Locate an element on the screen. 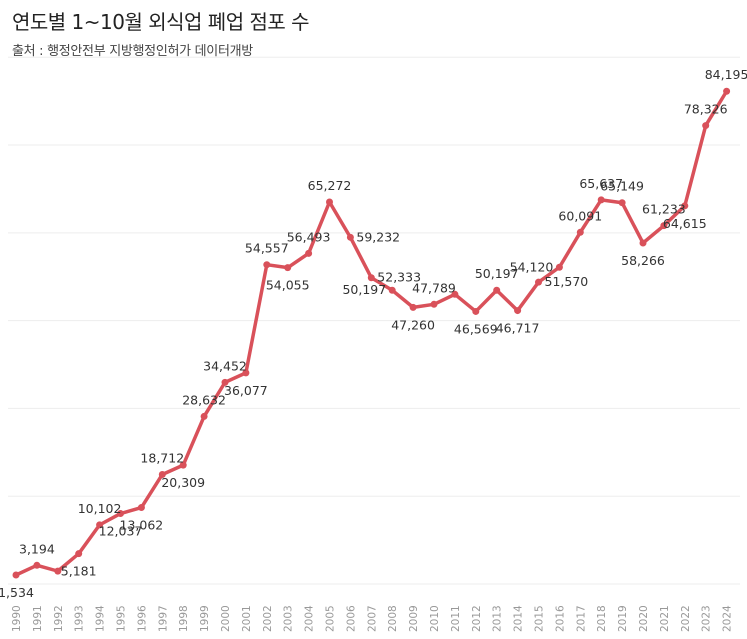 The image size is (747, 639). x-tick-label: 2023 is located at coordinates (707, 618).